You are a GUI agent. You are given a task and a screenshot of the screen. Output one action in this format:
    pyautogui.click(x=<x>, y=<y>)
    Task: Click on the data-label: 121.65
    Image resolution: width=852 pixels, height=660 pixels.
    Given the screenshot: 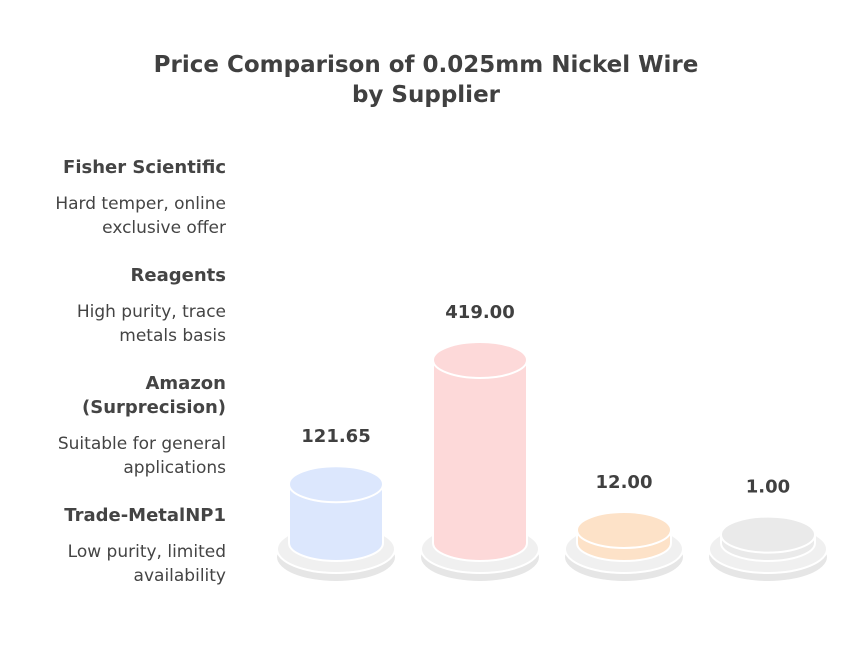 What is the action you would take?
    pyautogui.click(x=335, y=436)
    